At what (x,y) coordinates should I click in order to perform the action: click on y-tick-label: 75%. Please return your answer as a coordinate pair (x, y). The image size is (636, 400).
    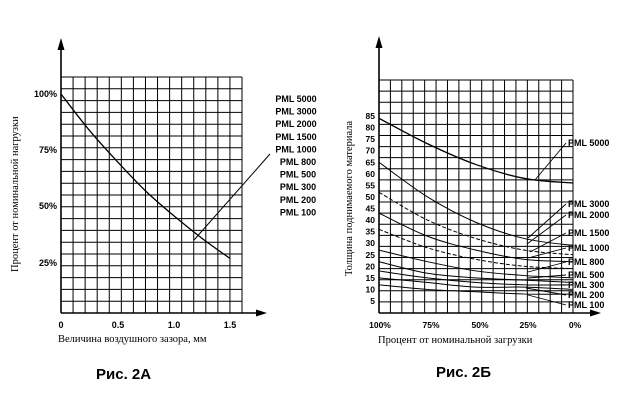
    Looking at the image, I should click on (48, 150).